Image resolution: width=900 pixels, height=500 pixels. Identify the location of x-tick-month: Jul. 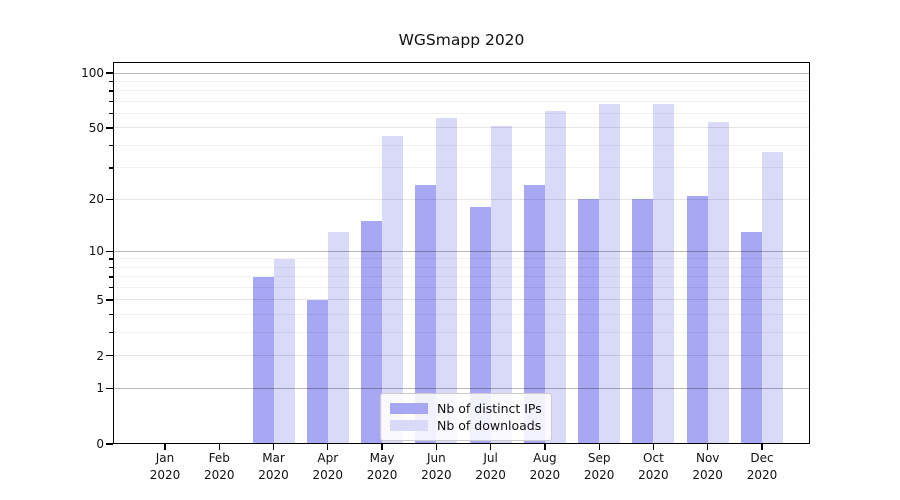
(490, 458).